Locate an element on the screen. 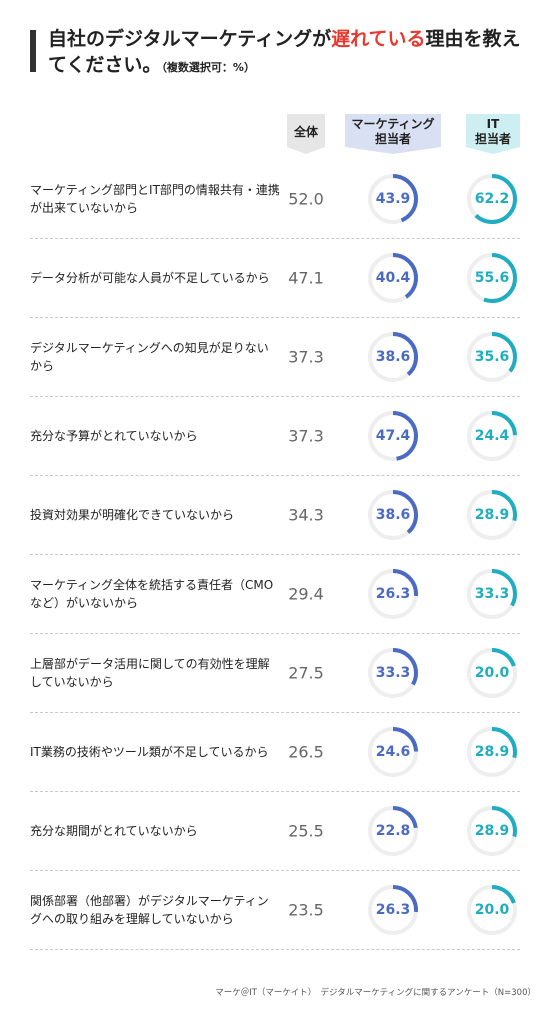 The height and width of the screenshot is (1010, 550). marketing-ring: 24.6 is located at coordinates (393, 752).